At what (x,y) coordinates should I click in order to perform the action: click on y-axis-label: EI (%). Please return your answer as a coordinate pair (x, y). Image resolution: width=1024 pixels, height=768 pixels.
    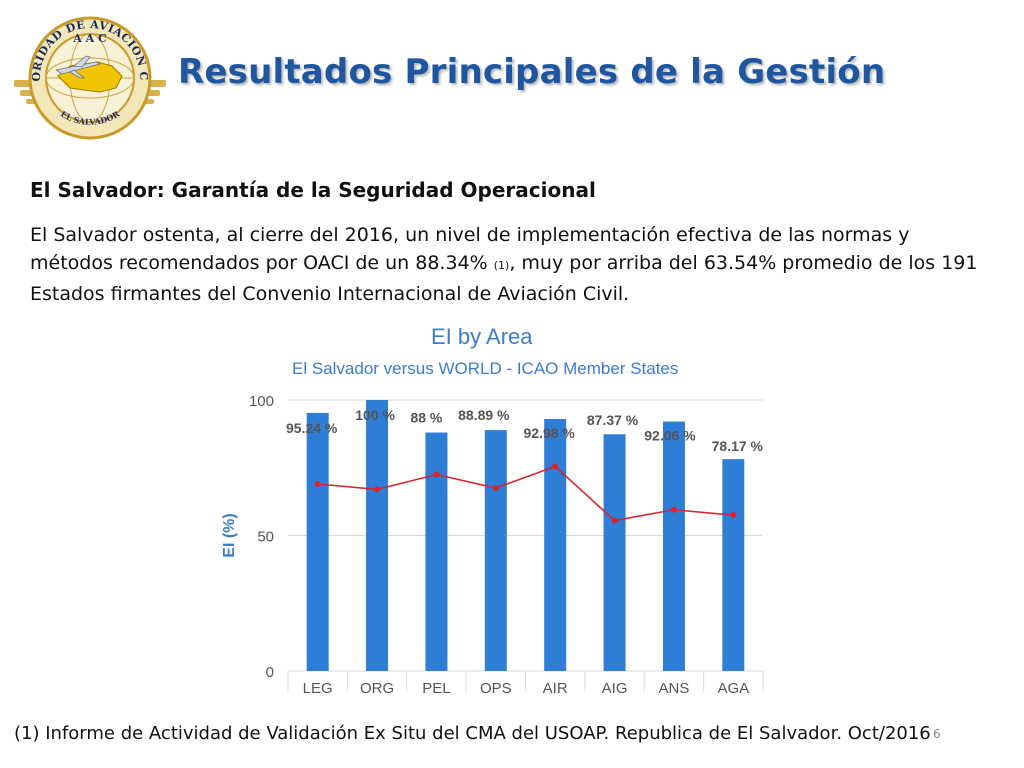
    Looking at the image, I should click on (229, 535).